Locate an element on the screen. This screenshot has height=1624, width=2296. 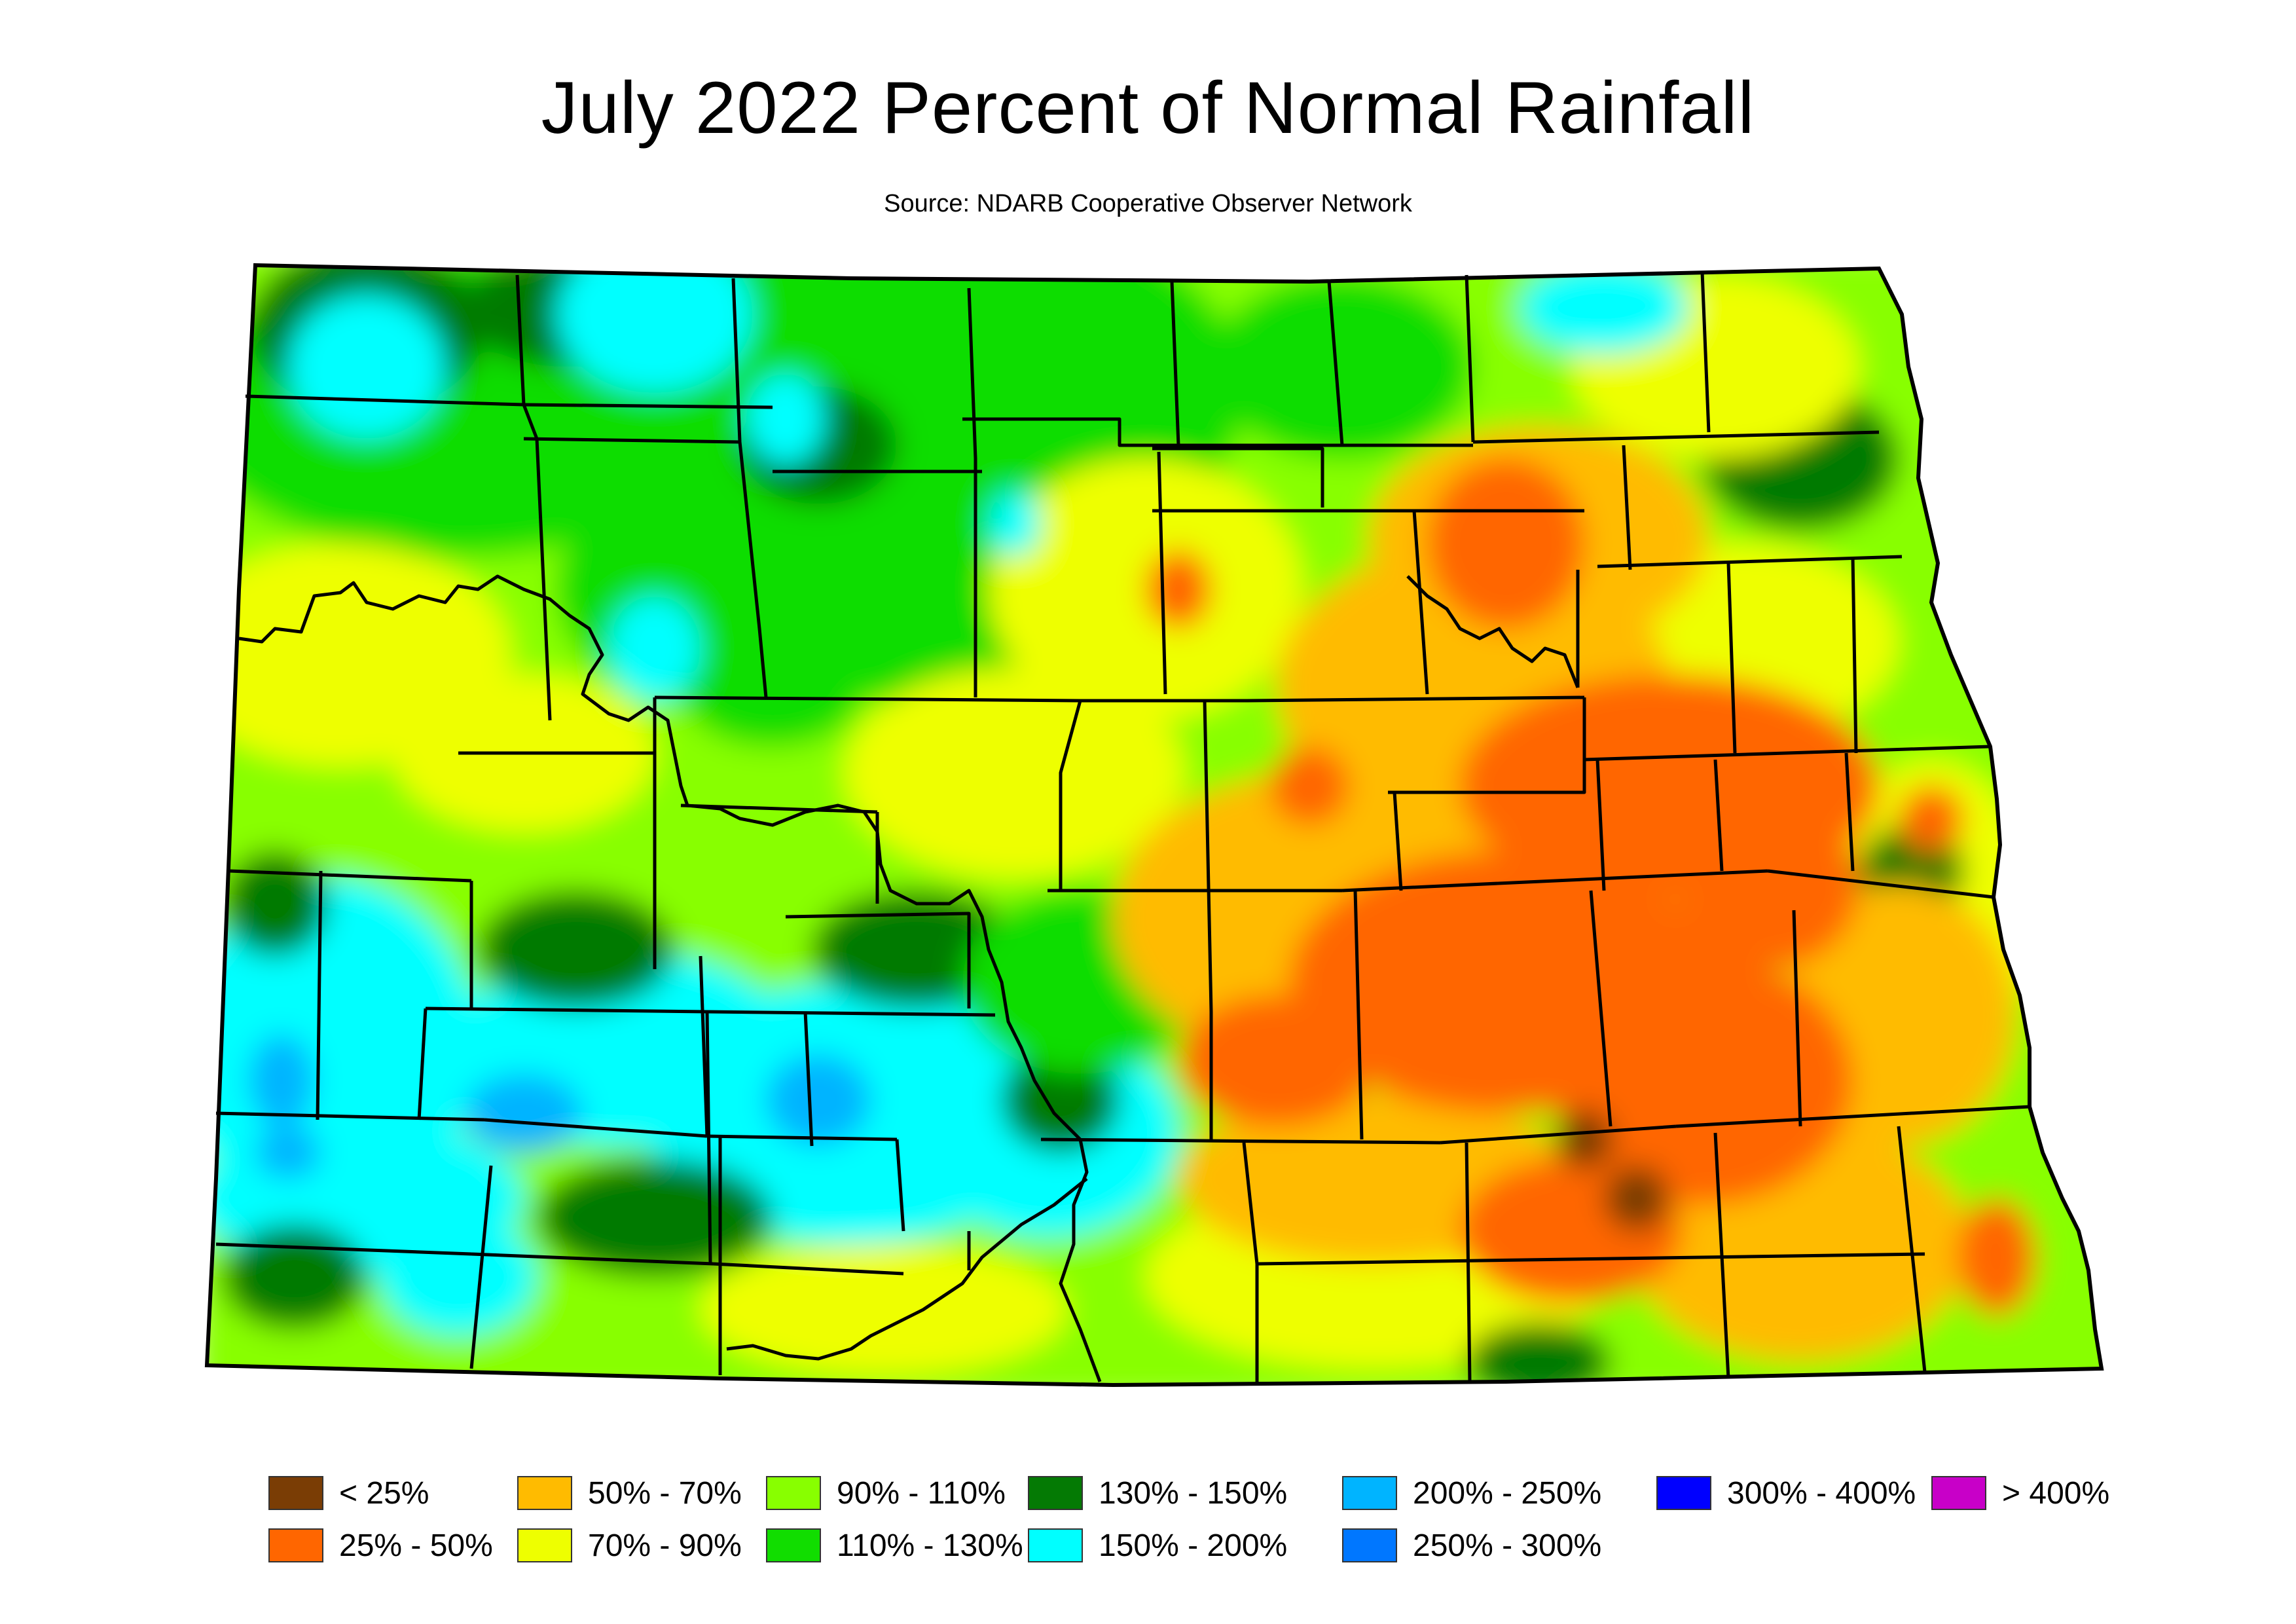
legend-item: 130% - 150% is located at coordinates (1157, 1493).